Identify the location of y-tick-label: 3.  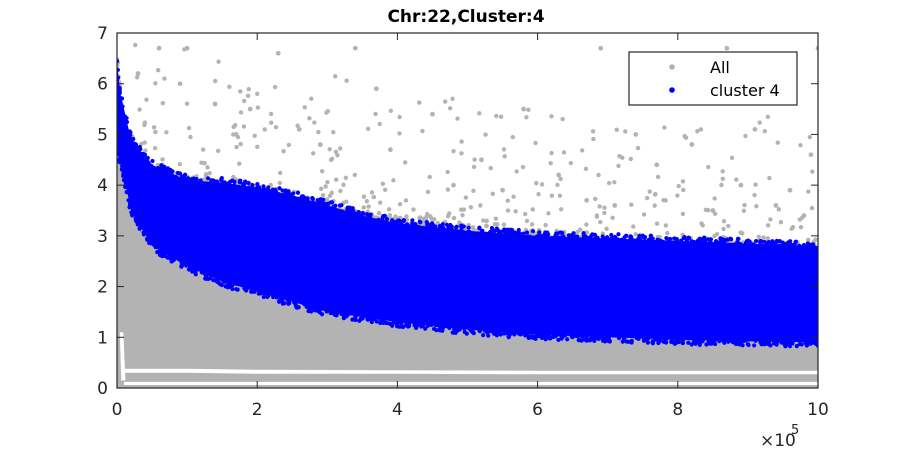
(102, 237).